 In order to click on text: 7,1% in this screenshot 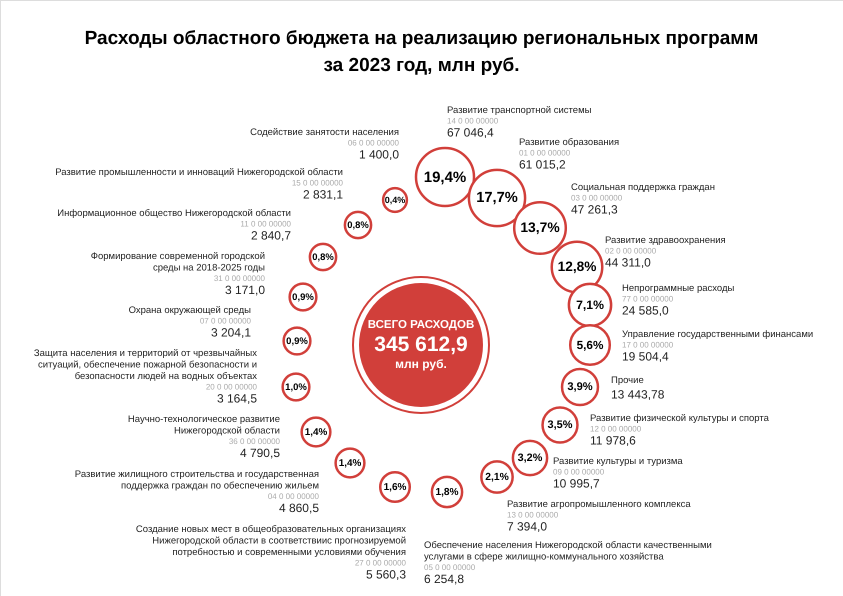, I will do `click(590, 305)`.